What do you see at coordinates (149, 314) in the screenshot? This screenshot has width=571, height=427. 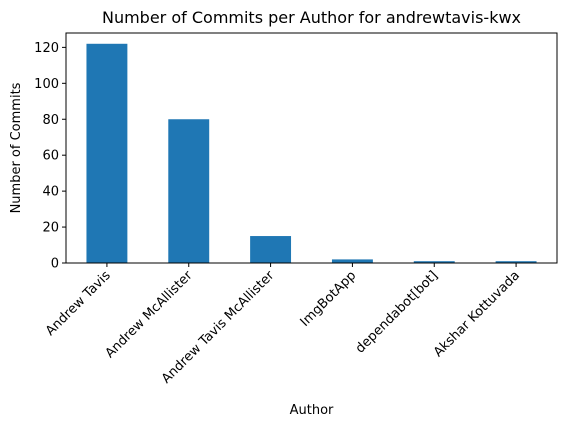 I see `x-tick-label-1: Andrew McAllister` at bounding box center [149, 314].